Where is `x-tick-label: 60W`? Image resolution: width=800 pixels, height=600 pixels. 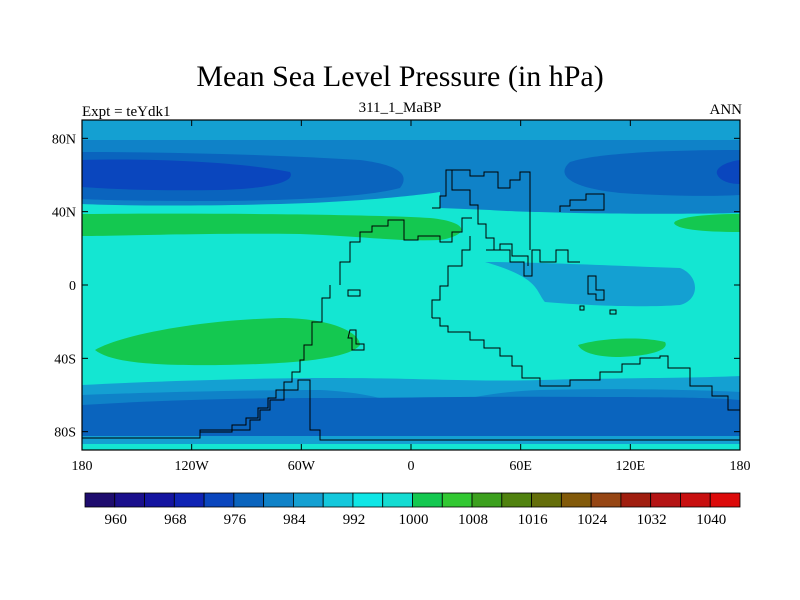 x-tick-label: 60W is located at coordinates (302, 466).